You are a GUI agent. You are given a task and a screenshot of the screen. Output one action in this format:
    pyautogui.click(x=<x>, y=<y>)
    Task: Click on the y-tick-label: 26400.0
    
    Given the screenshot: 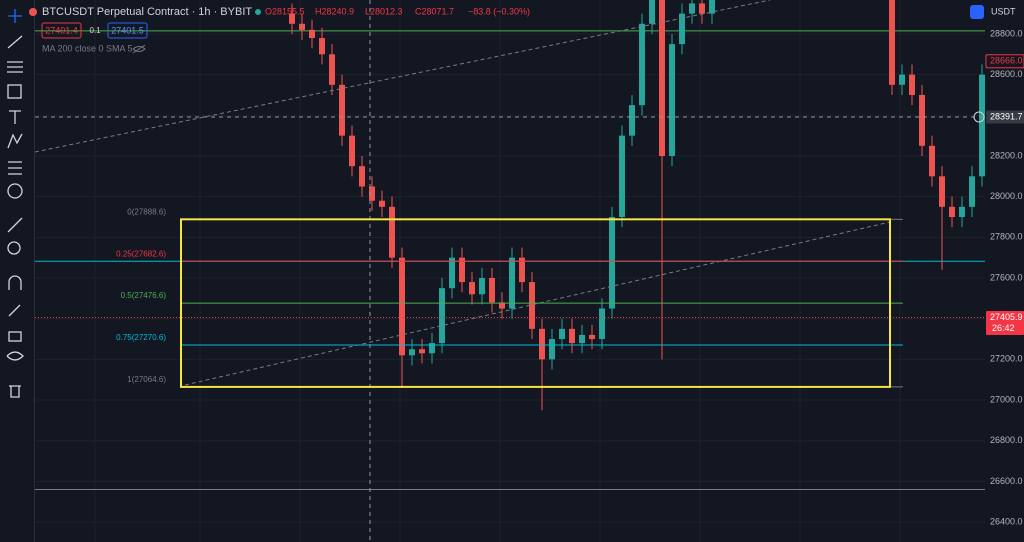 What is the action you would take?
    pyautogui.click(x=1006, y=521)
    